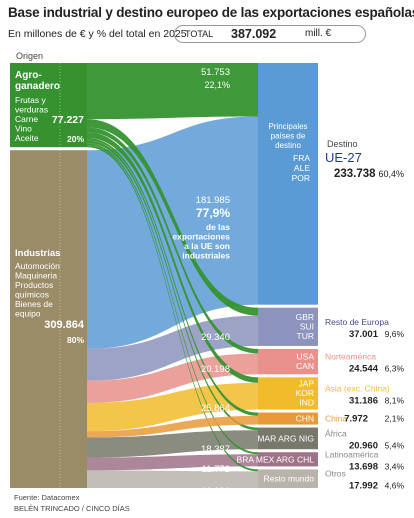 The height and width of the screenshot is (518, 414). What do you see at coordinates (363, 486) in the screenshot?
I see `destination-value-others: 17.992` at bounding box center [363, 486].